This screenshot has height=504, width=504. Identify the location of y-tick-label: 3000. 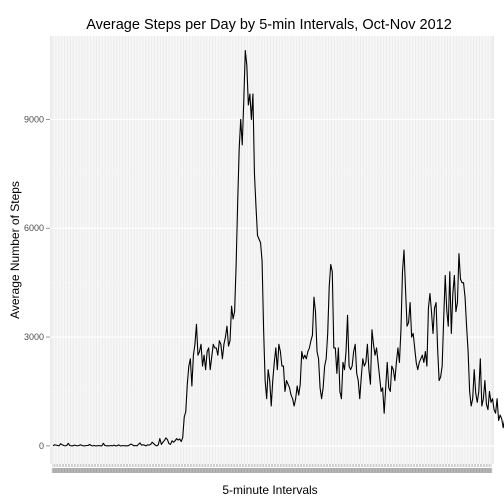
(34, 337).